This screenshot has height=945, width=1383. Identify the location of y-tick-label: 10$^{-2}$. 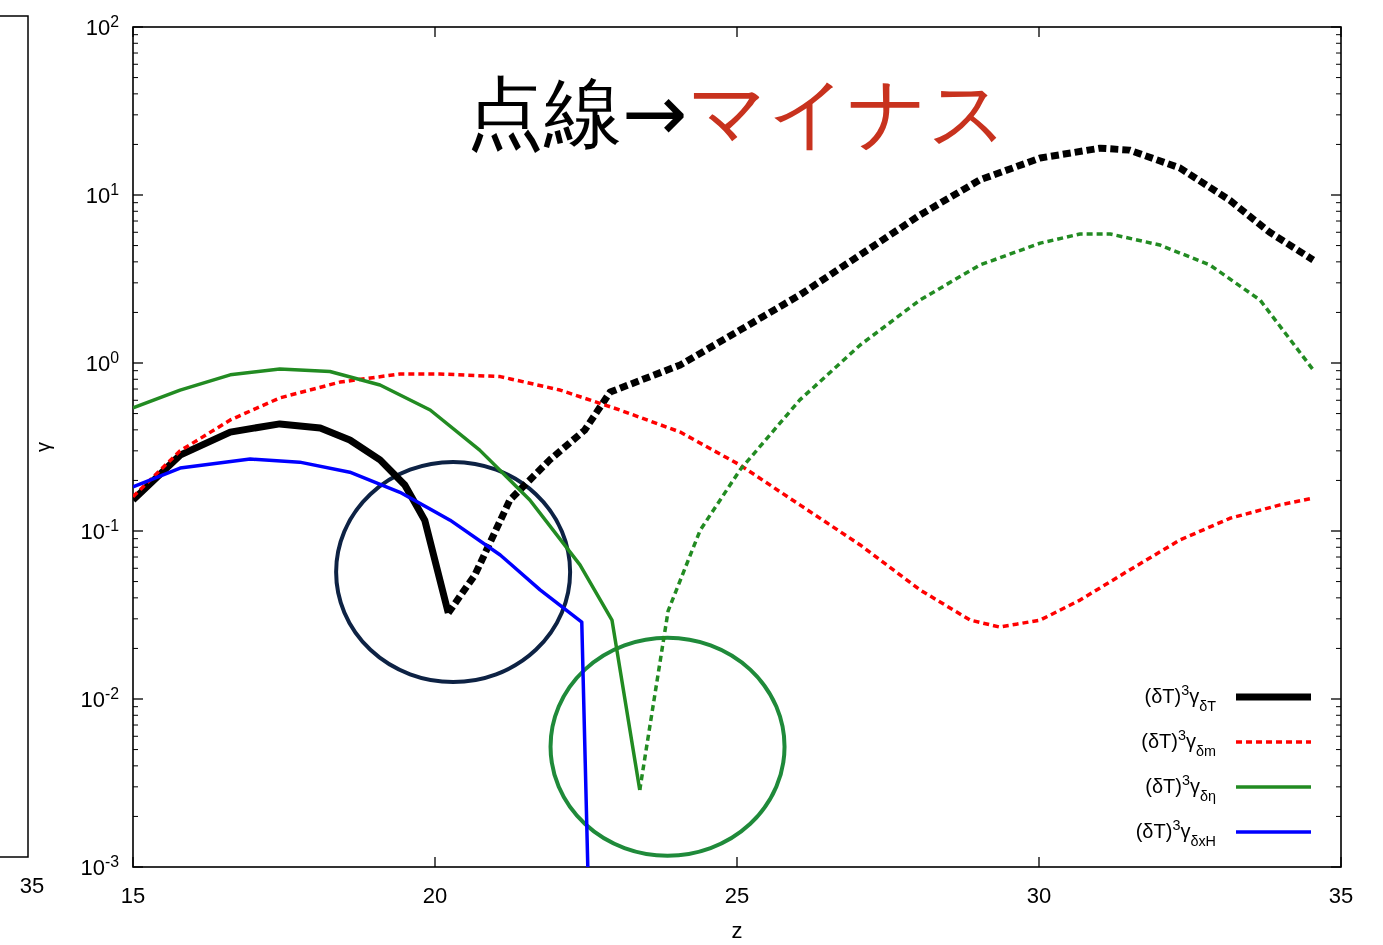
(99, 698).